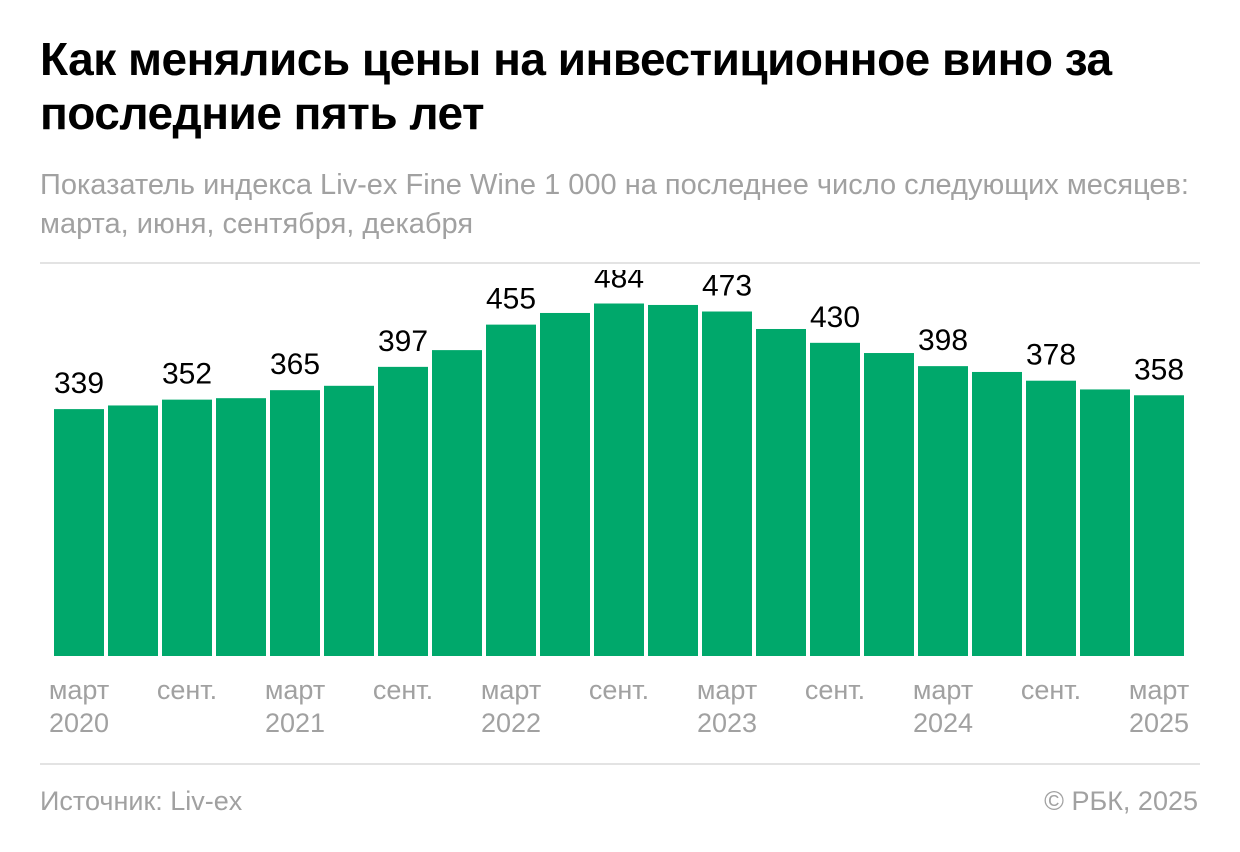 The image size is (1240, 852). Describe the element at coordinates (511, 299) in the screenshot. I see `value-label-8: 455` at that location.